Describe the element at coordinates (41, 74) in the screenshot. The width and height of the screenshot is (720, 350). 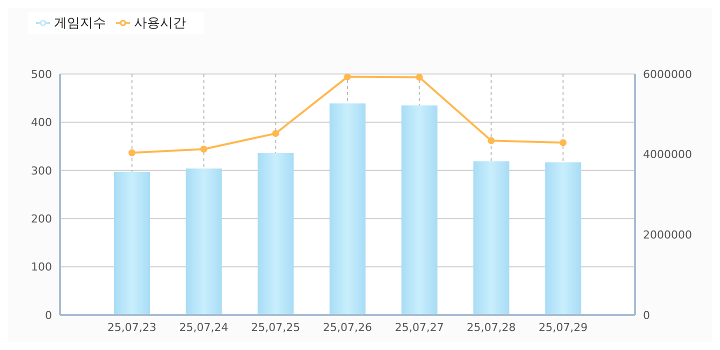
I see `y-tick-label: 500` at that location.